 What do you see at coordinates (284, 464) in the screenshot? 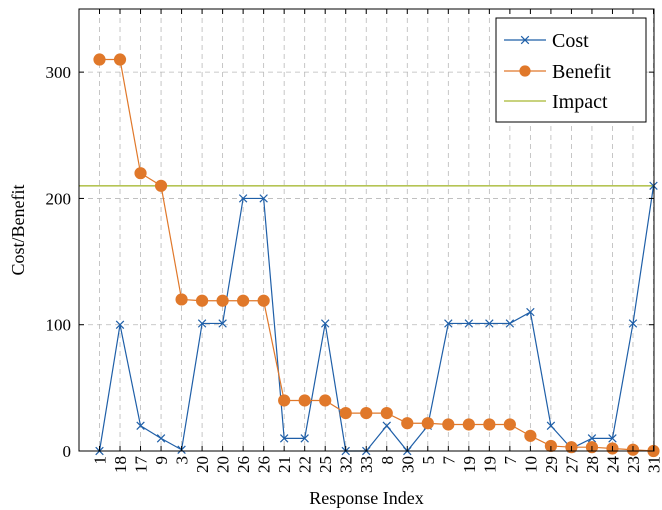
I see `x-tick-label: 21` at bounding box center [284, 464].